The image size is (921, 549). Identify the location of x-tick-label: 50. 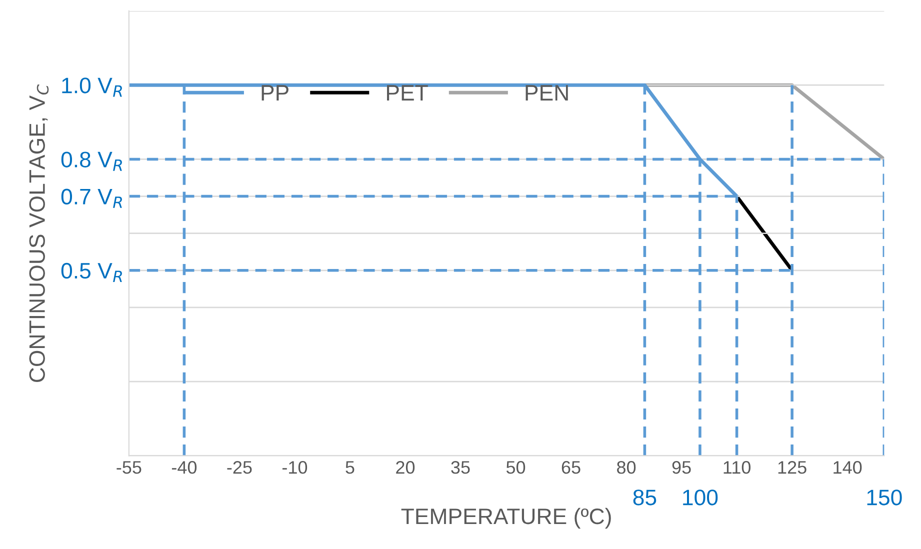
(516, 467).